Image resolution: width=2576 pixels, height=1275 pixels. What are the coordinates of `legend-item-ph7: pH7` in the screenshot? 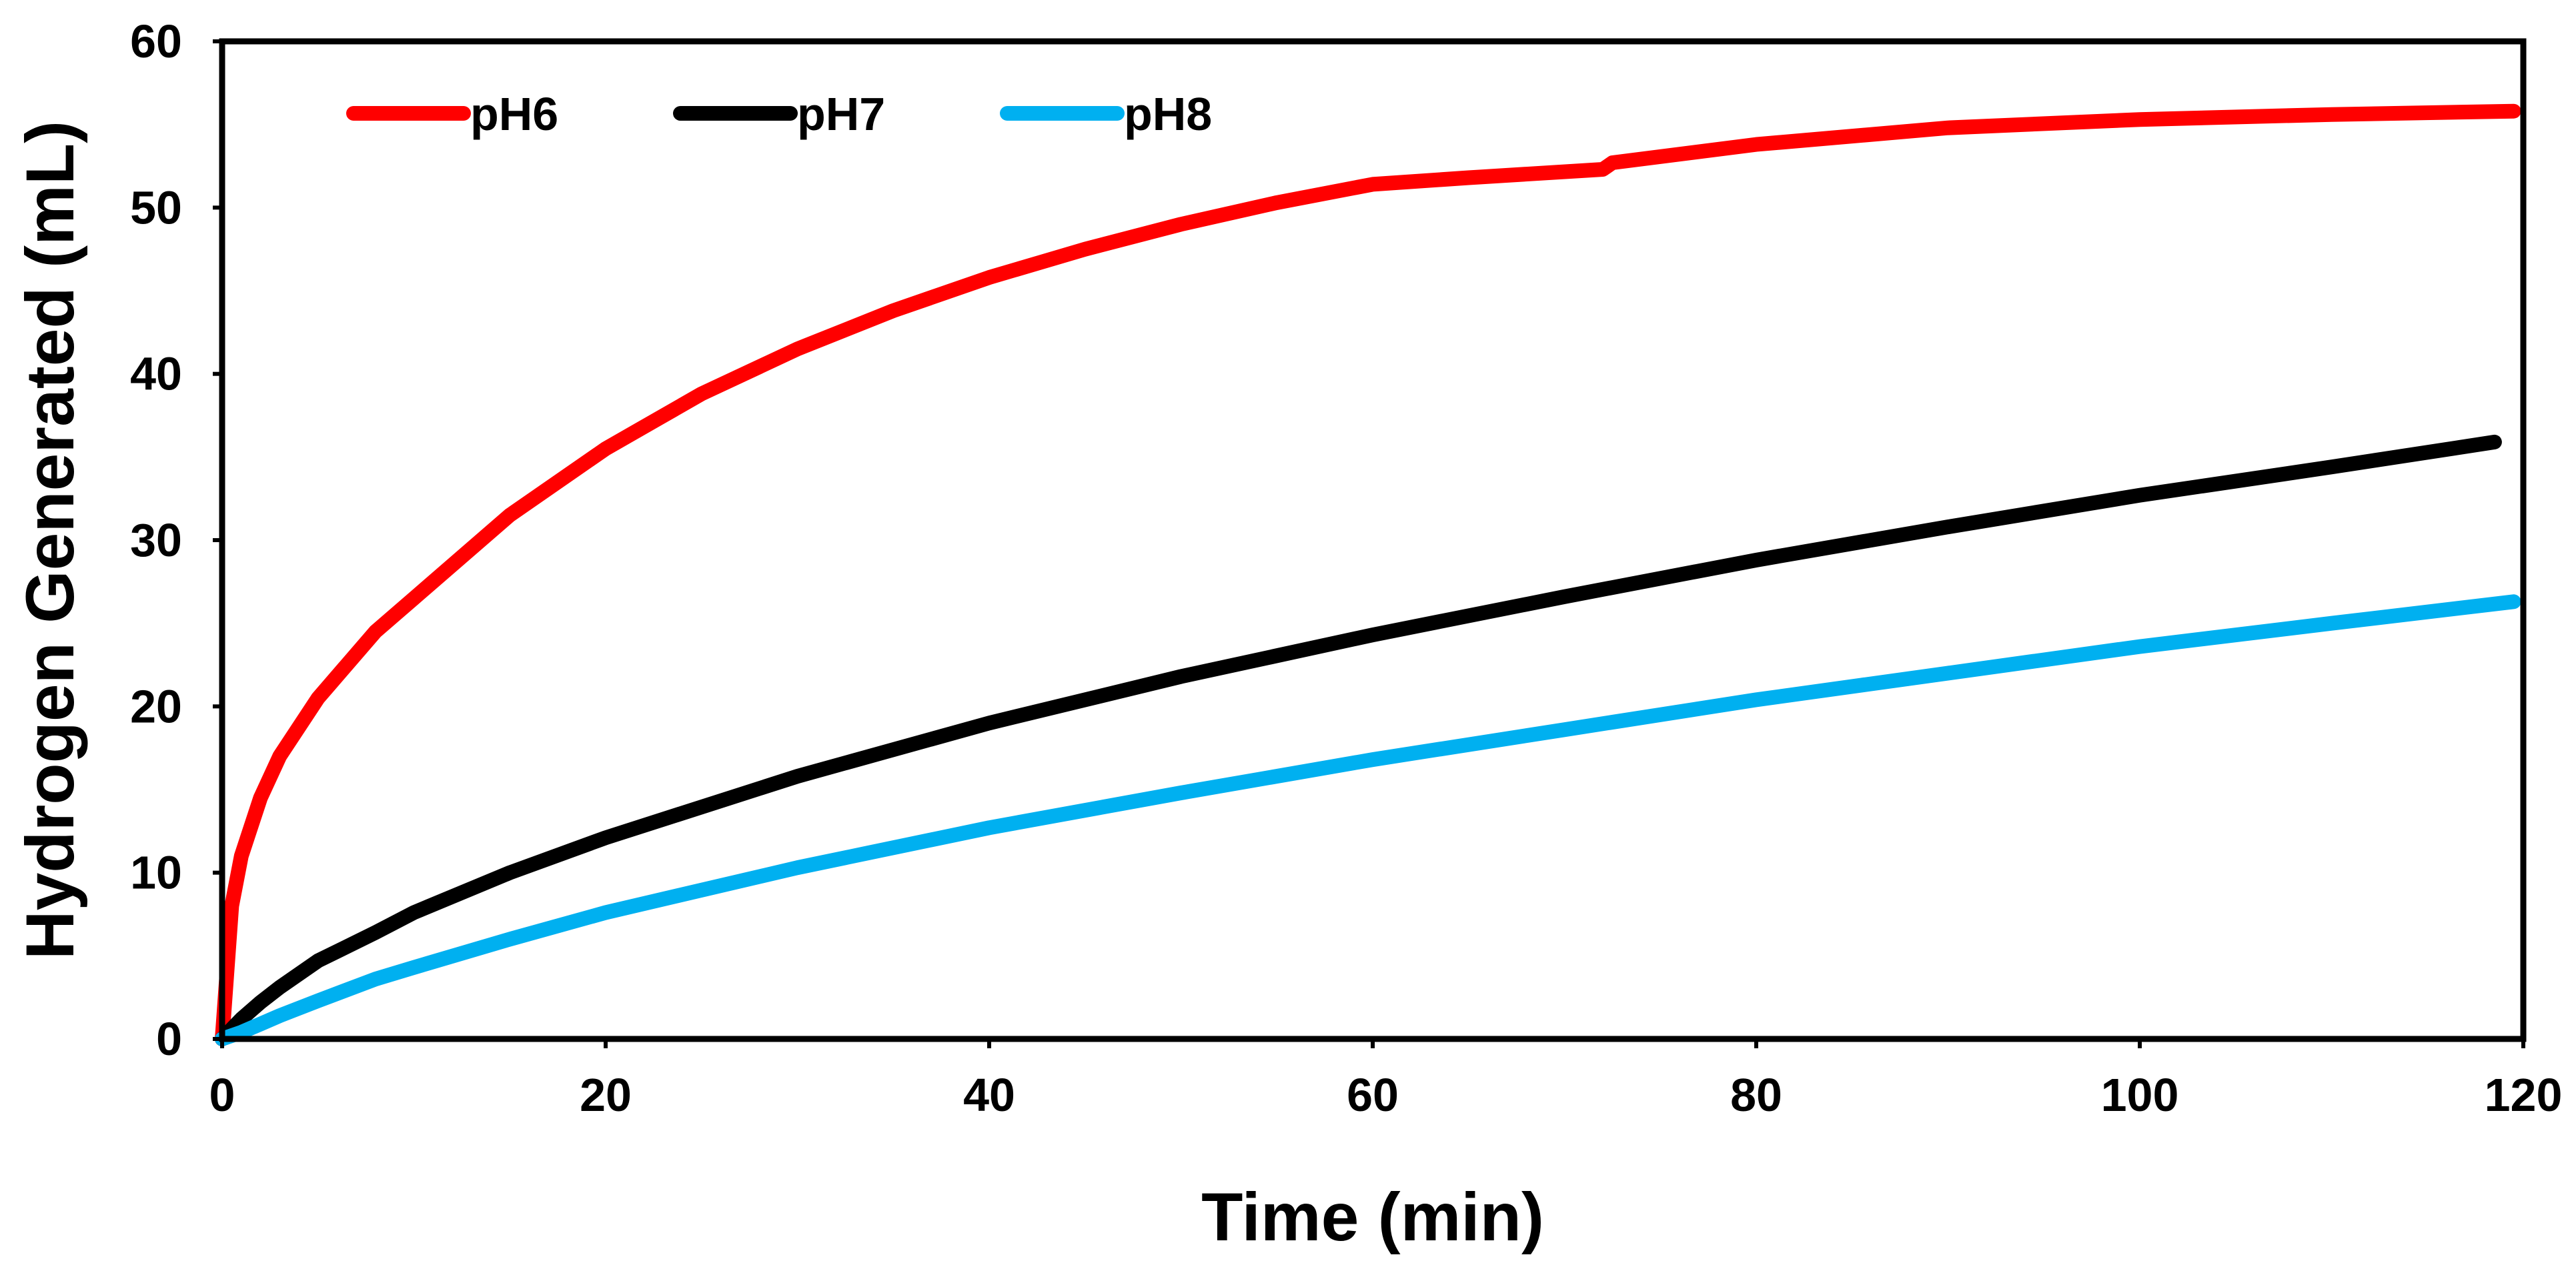 It's located at (779, 114).